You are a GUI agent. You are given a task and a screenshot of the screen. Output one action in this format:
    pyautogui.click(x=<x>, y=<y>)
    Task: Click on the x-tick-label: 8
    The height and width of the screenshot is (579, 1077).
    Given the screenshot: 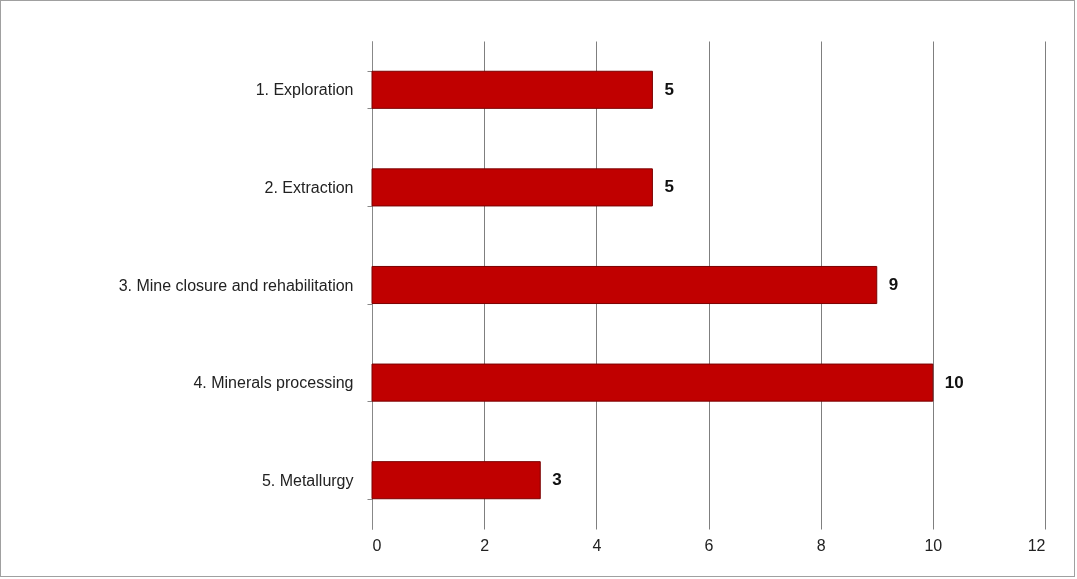 What is the action you would take?
    pyautogui.click(x=821, y=545)
    